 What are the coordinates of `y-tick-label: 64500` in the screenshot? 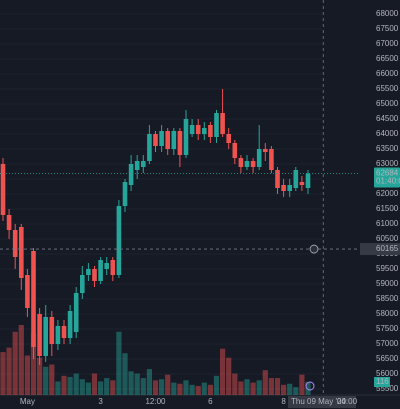 It's located at (387, 118).